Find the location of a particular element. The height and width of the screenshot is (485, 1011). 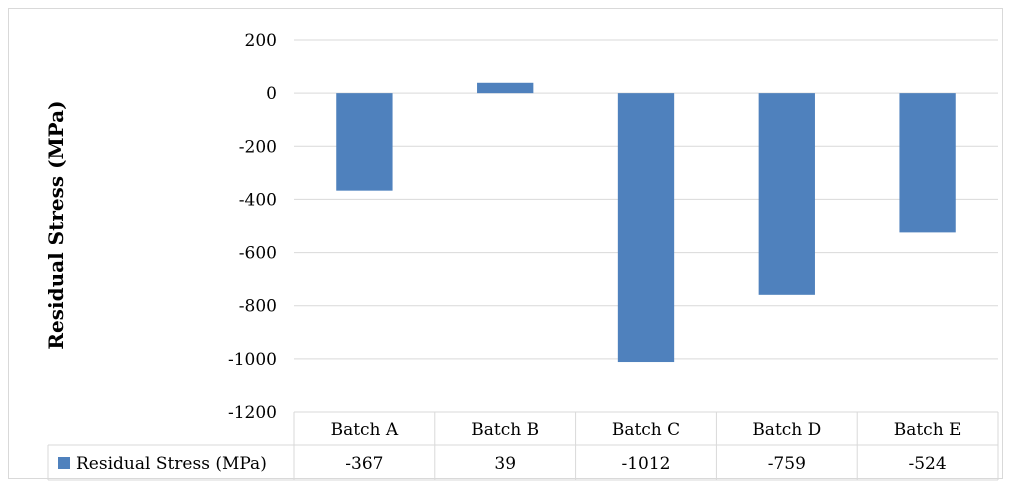

y-tick-label: -1000 is located at coordinates (252, 360).